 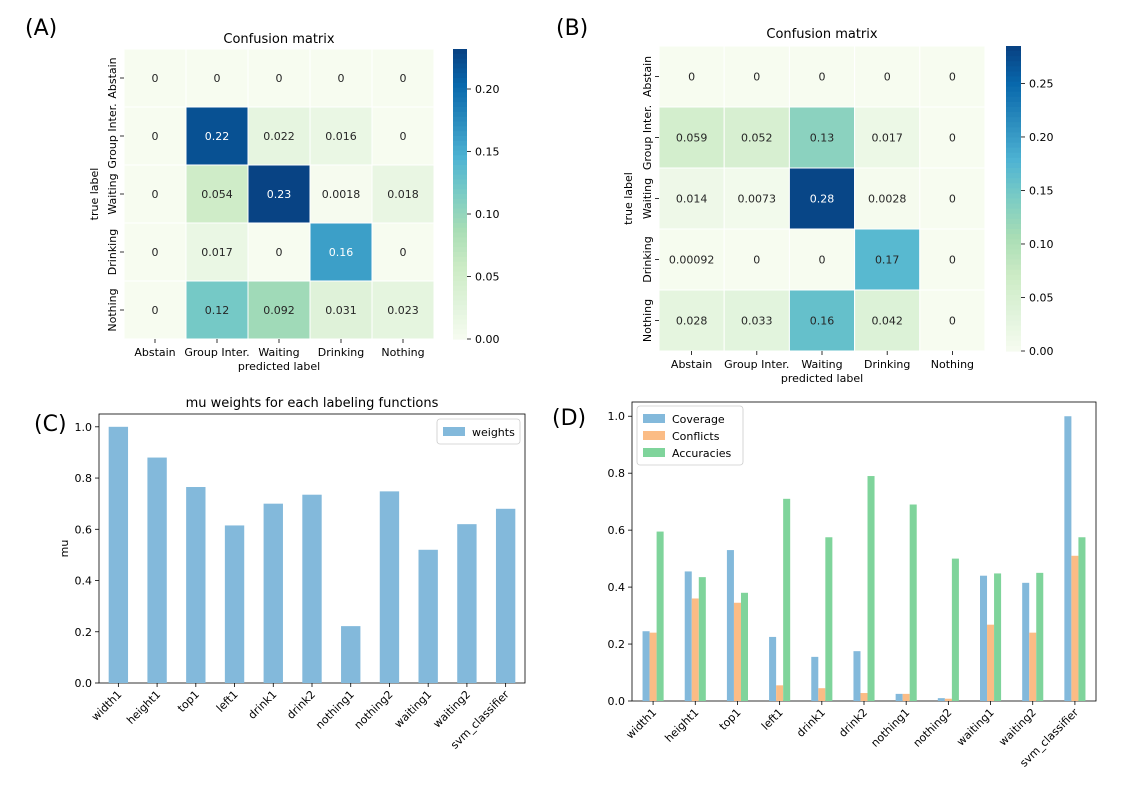 What do you see at coordinates (617, 587) in the screenshot?
I see `y-tick-label: 0.4` at bounding box center [617, 587].